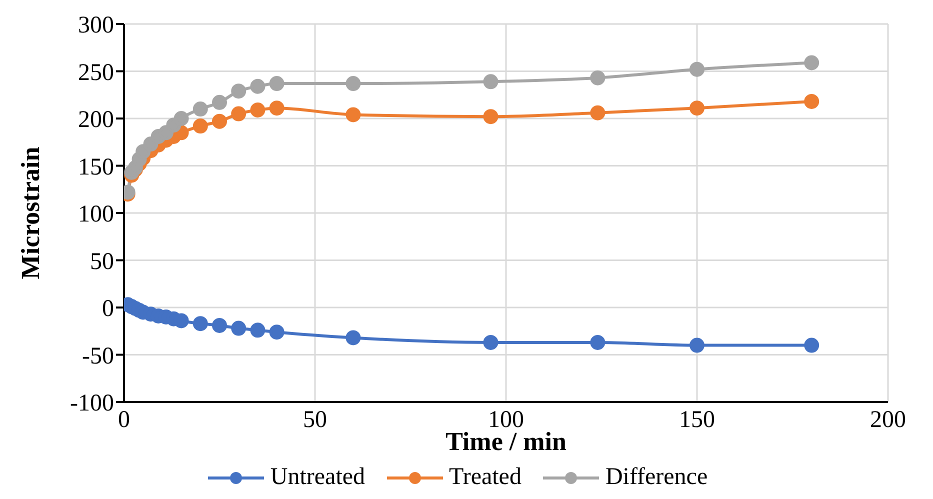  What do you see at coordinates (315, 420) in the screenshot?
I see `x-tick-label: 50` at bounding box center [315, 420].